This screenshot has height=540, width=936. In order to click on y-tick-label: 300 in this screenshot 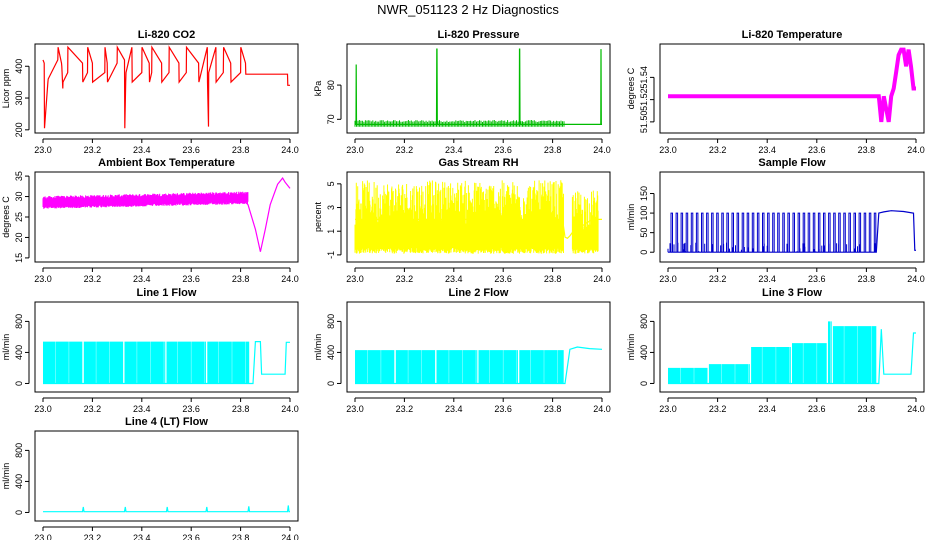, I will do `click(19, 98)`.